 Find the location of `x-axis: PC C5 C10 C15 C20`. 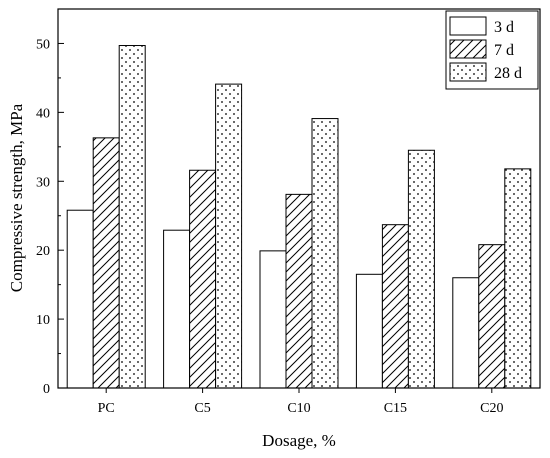

x-axis: PC C5 C10 C15 C20 is located at coordinates (300, 402).